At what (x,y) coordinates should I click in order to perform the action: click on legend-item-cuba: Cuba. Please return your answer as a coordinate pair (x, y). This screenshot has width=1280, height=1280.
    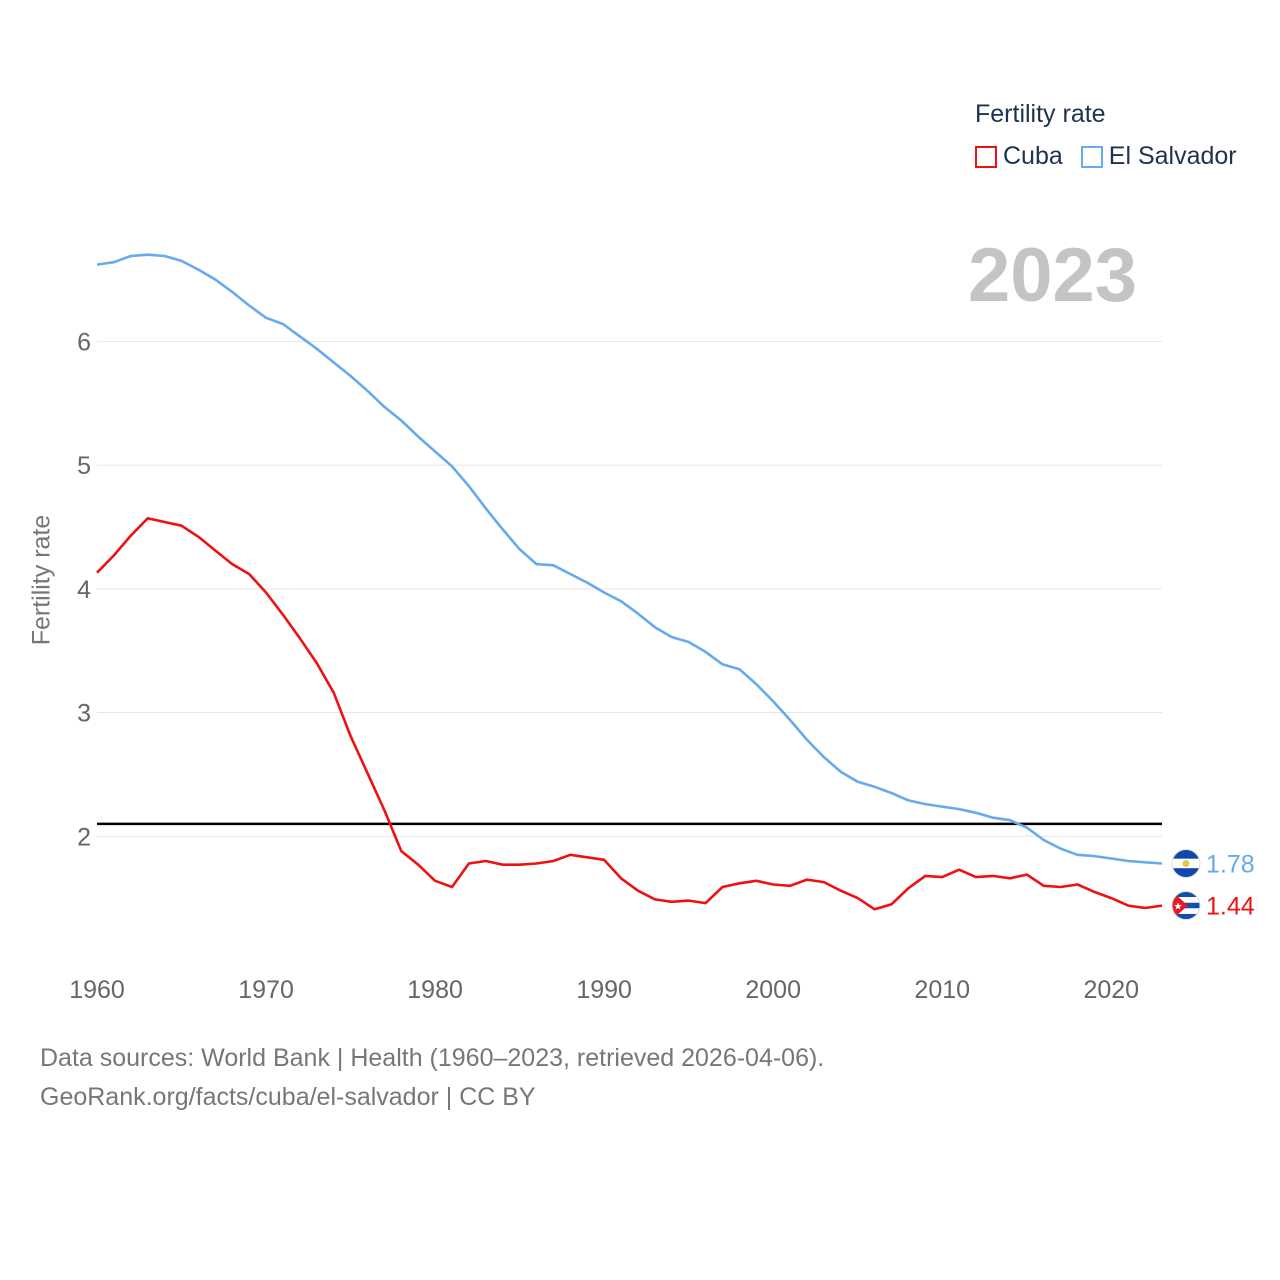
    Looking at the image, I should click on (1019, 156).